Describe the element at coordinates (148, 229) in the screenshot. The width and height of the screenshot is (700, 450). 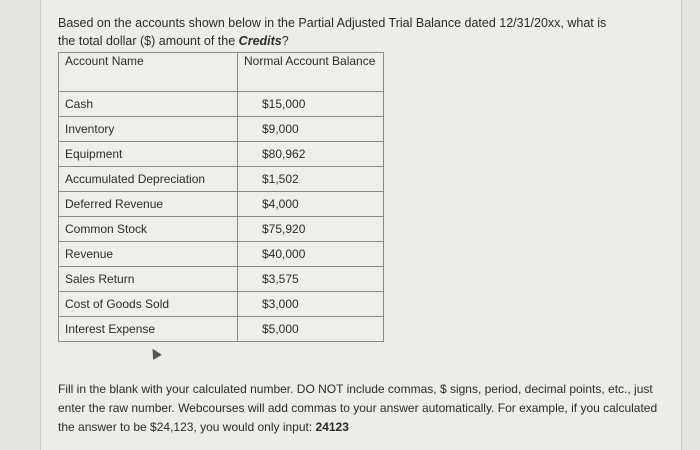
I see `account-name: Common Stock` at that location.